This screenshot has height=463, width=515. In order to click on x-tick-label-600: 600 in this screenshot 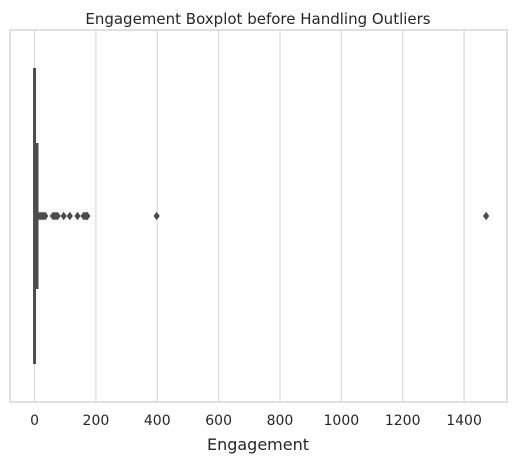, I will do `click(218, 421)`.